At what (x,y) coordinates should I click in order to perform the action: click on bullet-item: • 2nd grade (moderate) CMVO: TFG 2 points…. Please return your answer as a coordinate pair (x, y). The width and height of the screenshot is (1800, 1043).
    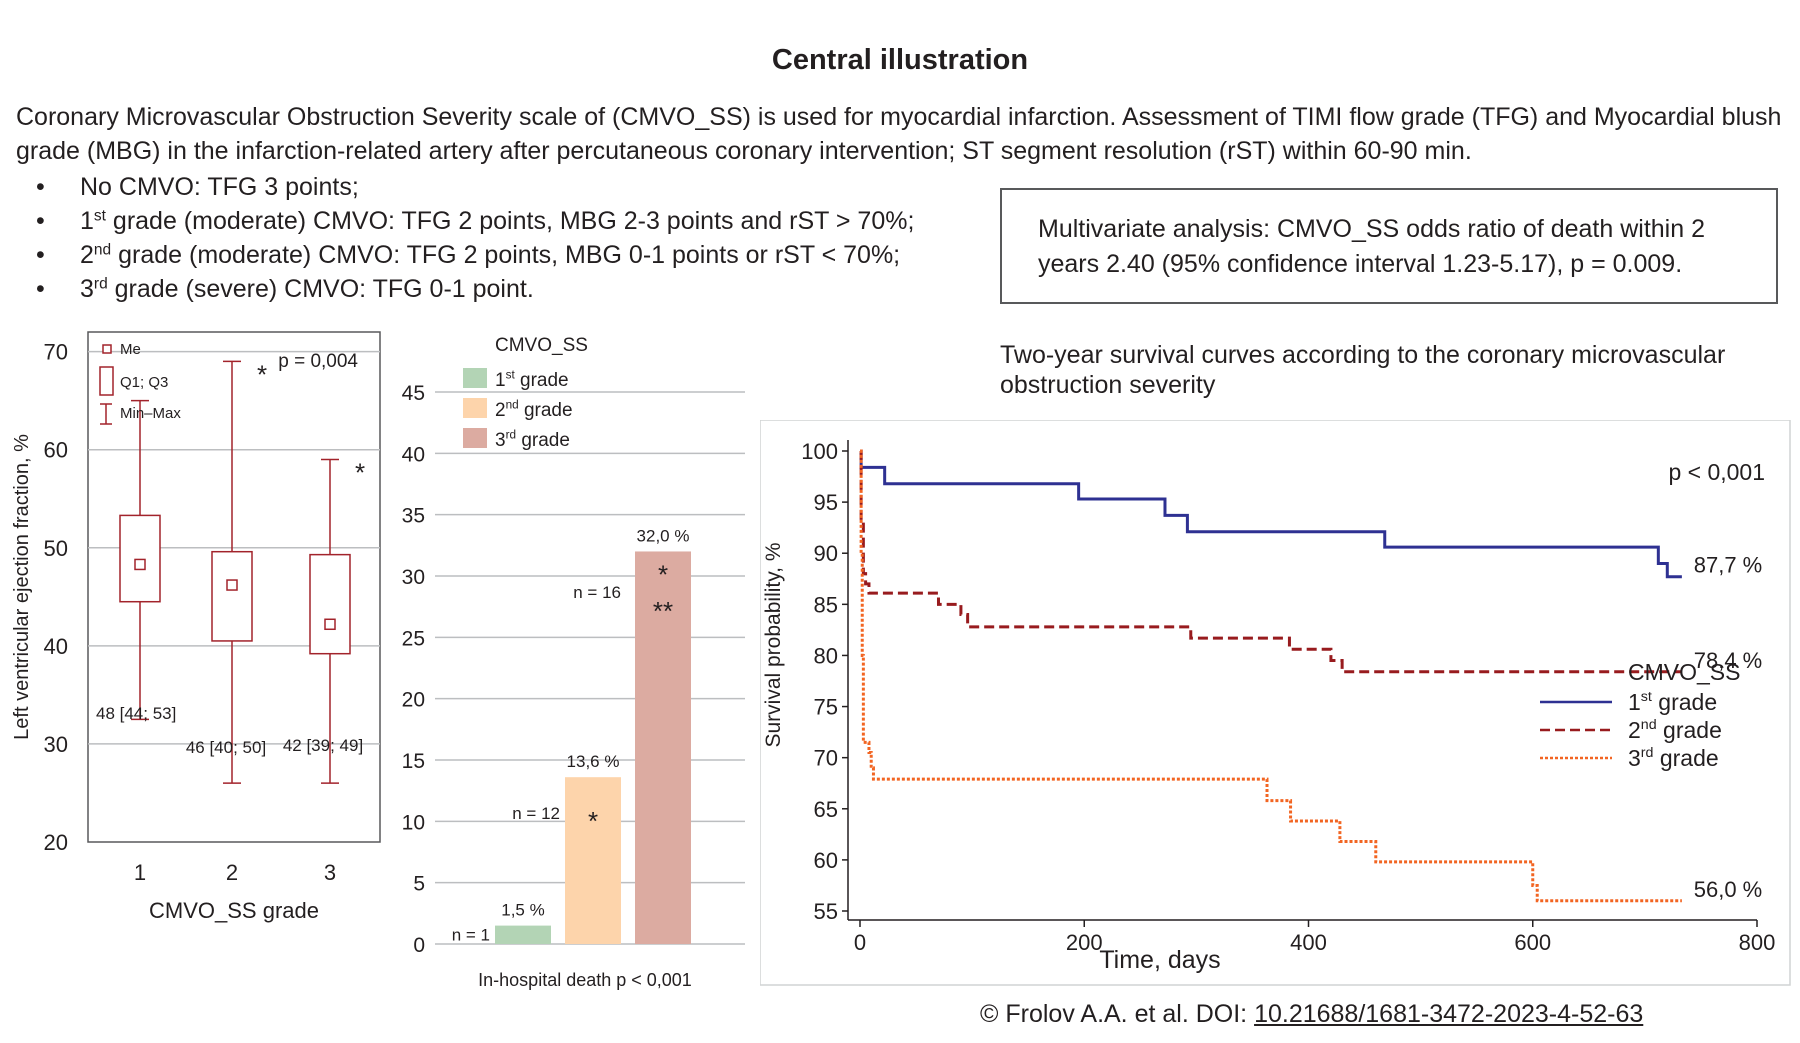
    Looking at the image, I should click on (475, 255).